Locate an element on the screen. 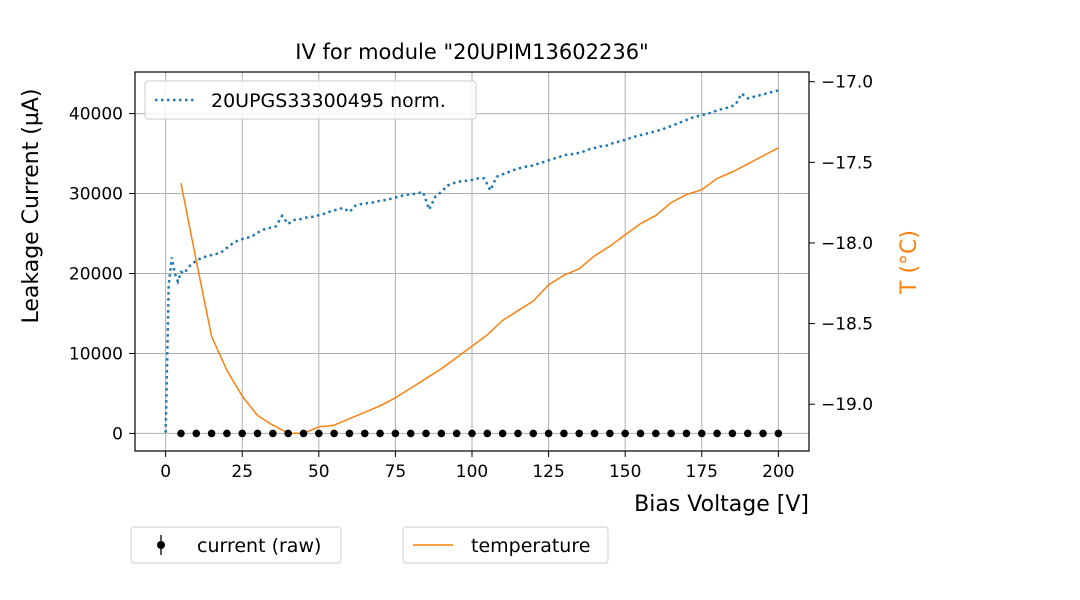  y2-tick-label: −17.0 is located at coordinates (847, 83).